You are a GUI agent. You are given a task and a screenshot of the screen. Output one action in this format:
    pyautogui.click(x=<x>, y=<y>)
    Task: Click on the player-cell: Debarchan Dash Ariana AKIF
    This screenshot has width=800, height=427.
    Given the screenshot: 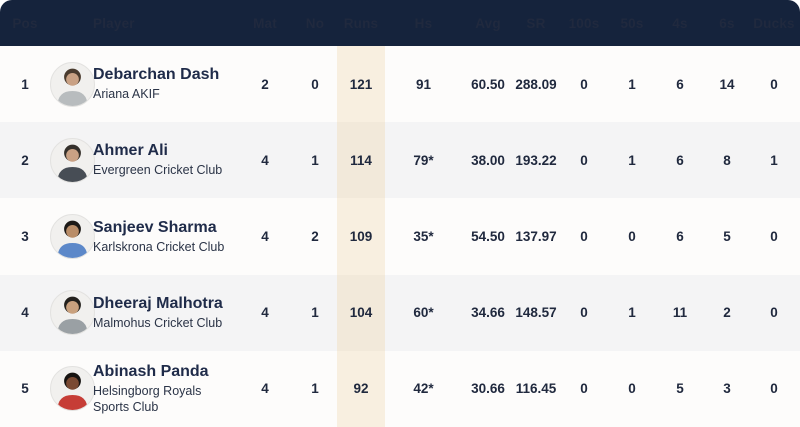 What is the action you would take?
    pyautogui.click(x=165, y=84)
    